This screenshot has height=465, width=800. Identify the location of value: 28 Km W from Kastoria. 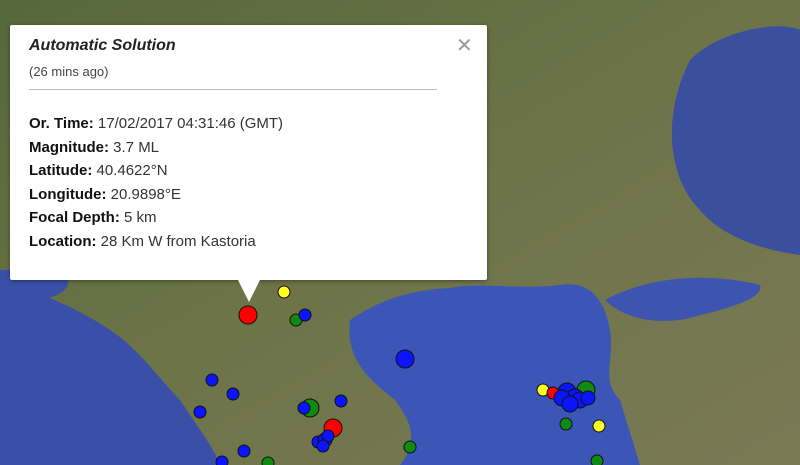
(178, 241).